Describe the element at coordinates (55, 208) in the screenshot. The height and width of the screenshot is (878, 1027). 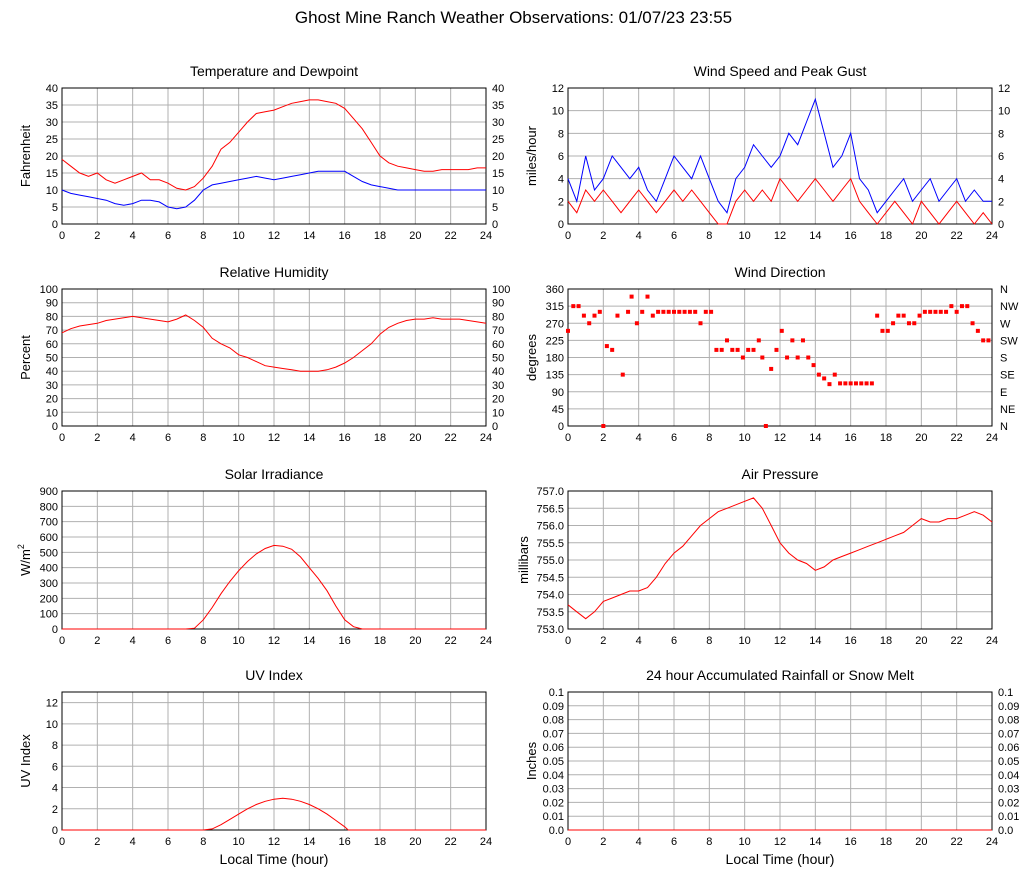
I see `y-tick-label: 5` at that location.